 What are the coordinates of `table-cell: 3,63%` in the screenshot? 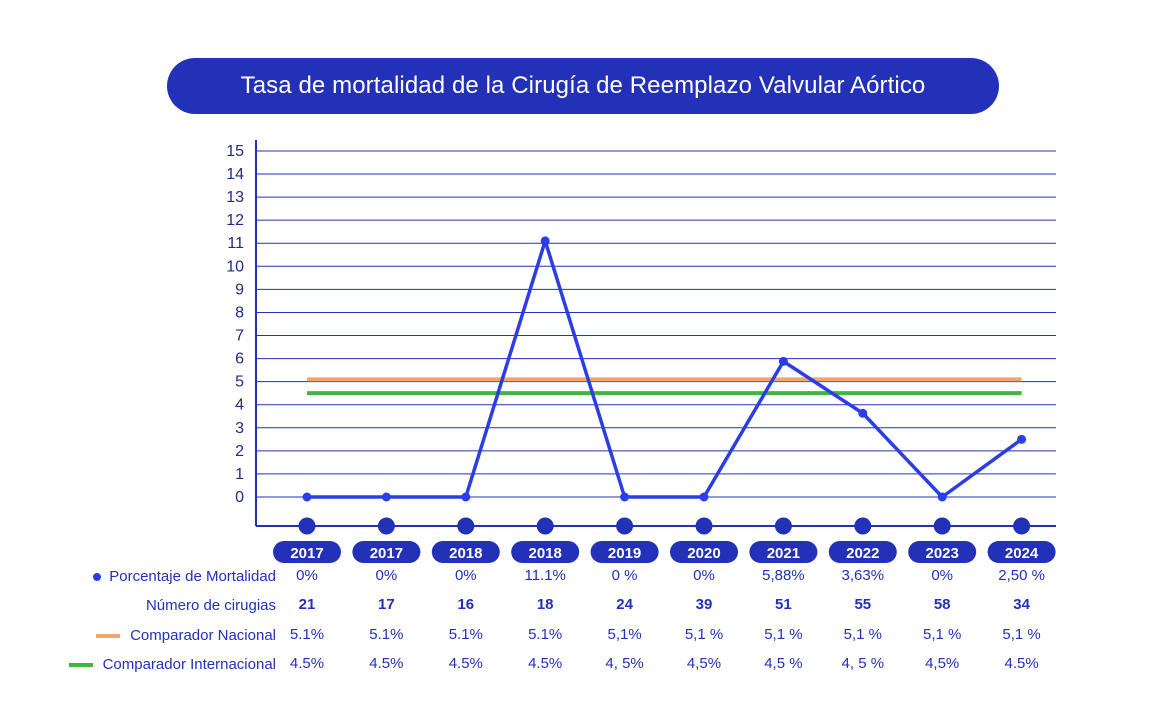 It's located at (863, 575).